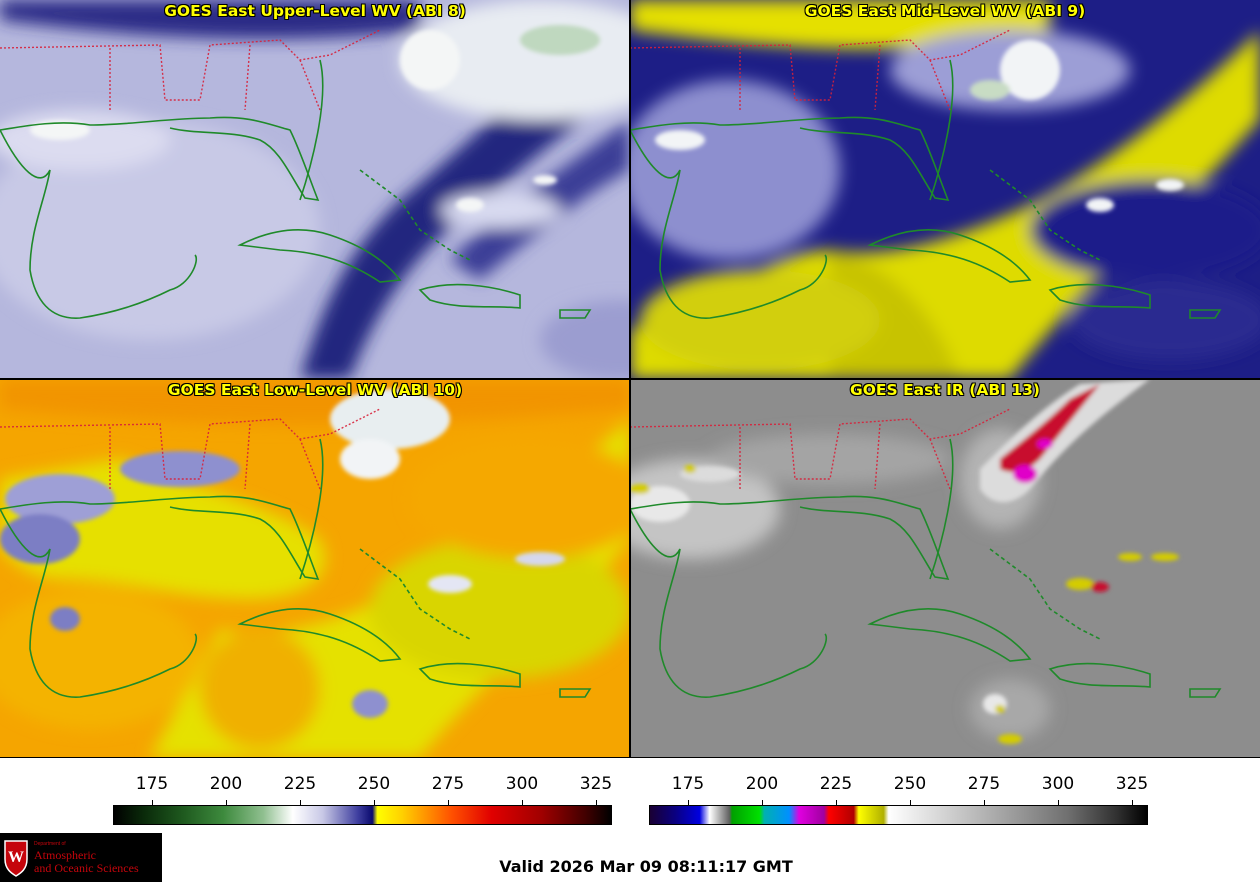  Describe the element at coordinates (630, 379) in the screenshot. I see `panel-divider-horizontal` at that location.